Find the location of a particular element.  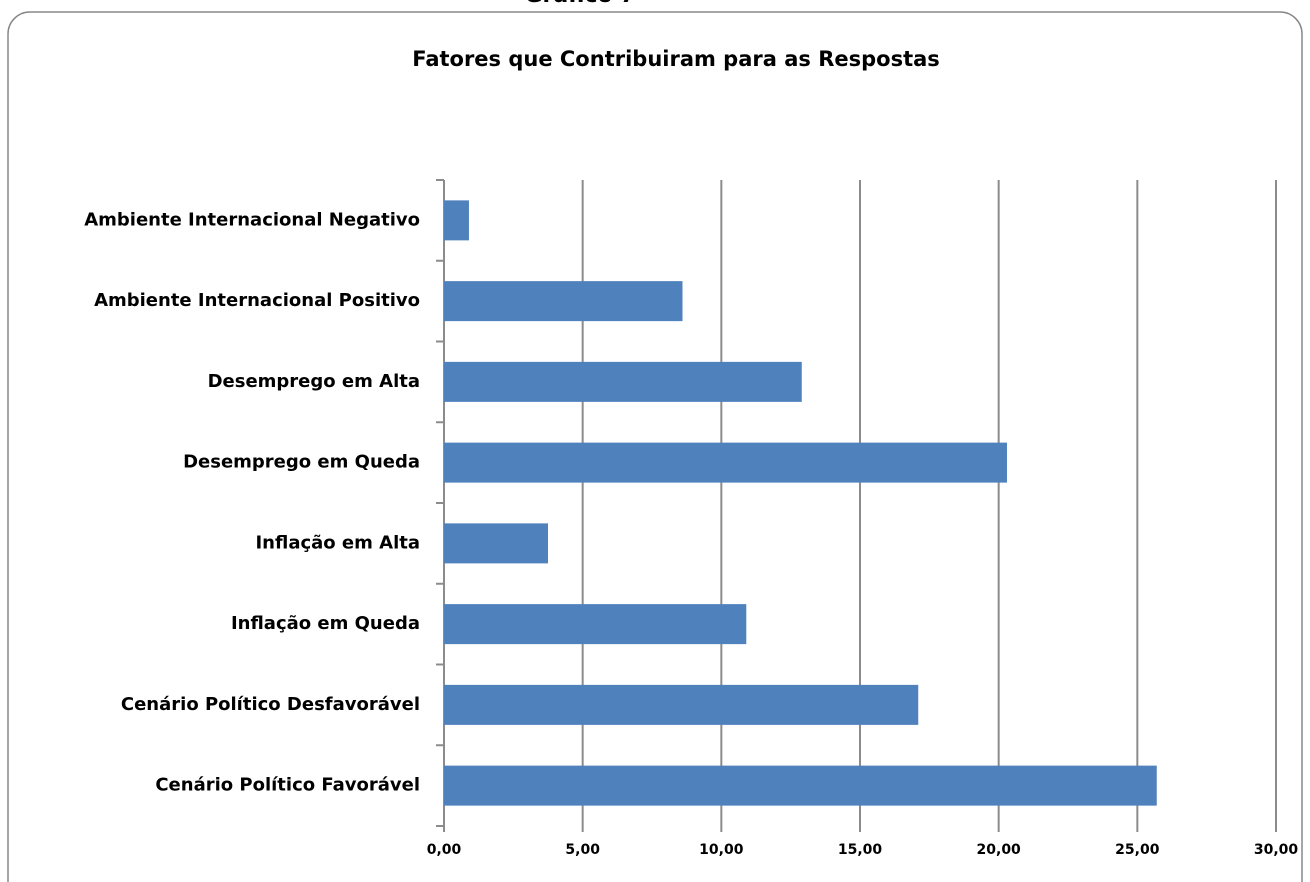

y-tick-label: Cenário Político Desfavorável is located at coordinates (270, 704).